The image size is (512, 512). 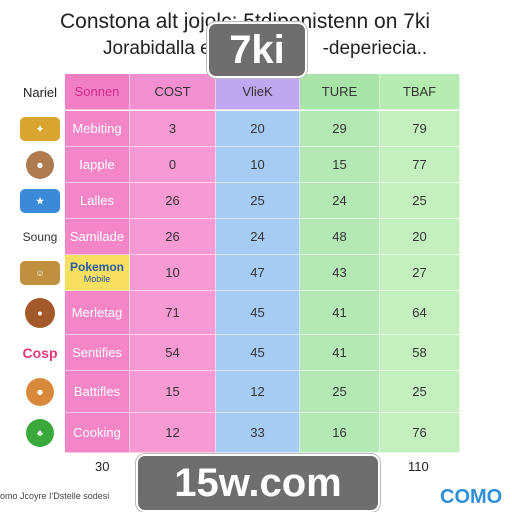 What do you see at coordinates (471, 497) in the screenshot?
I see `como-logo: COMO` at bounding box center [471, 497].